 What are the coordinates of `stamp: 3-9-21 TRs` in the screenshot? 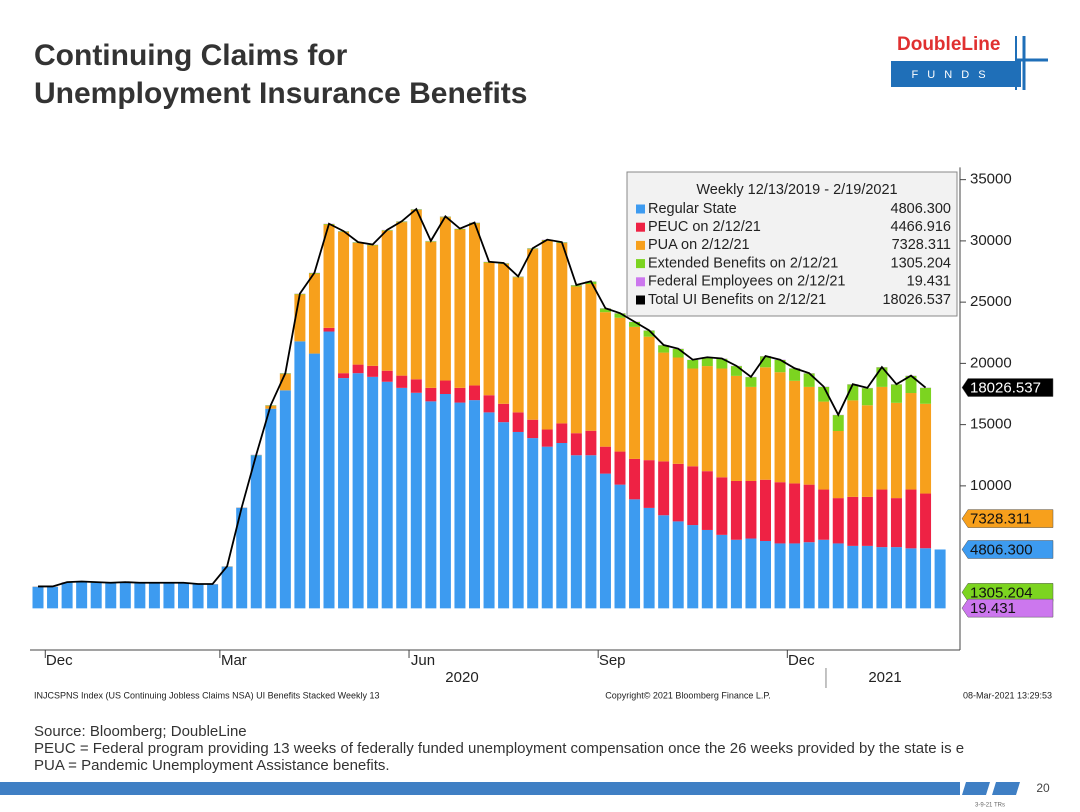 It's located at (990, 806).